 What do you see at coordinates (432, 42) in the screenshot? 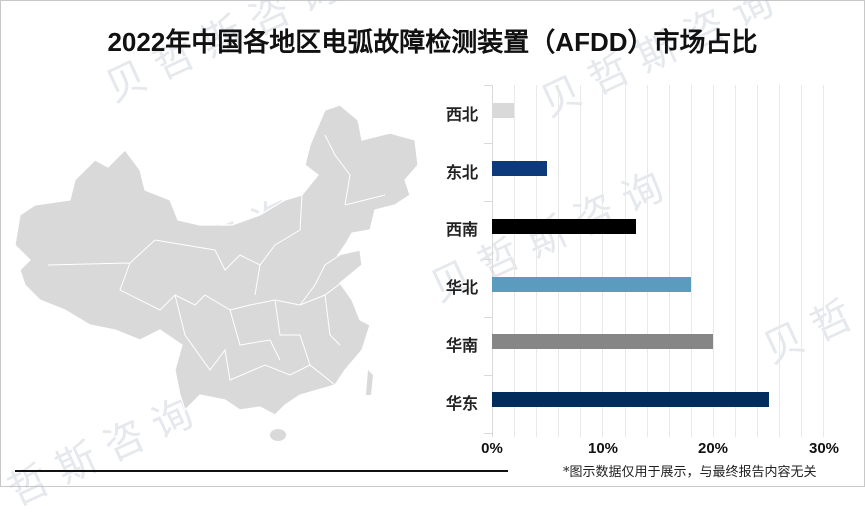
I see `chart-title: 2022年中国各地区电弧故障检测装置（AFDD）市场占比` at bounding box center [432, 42].